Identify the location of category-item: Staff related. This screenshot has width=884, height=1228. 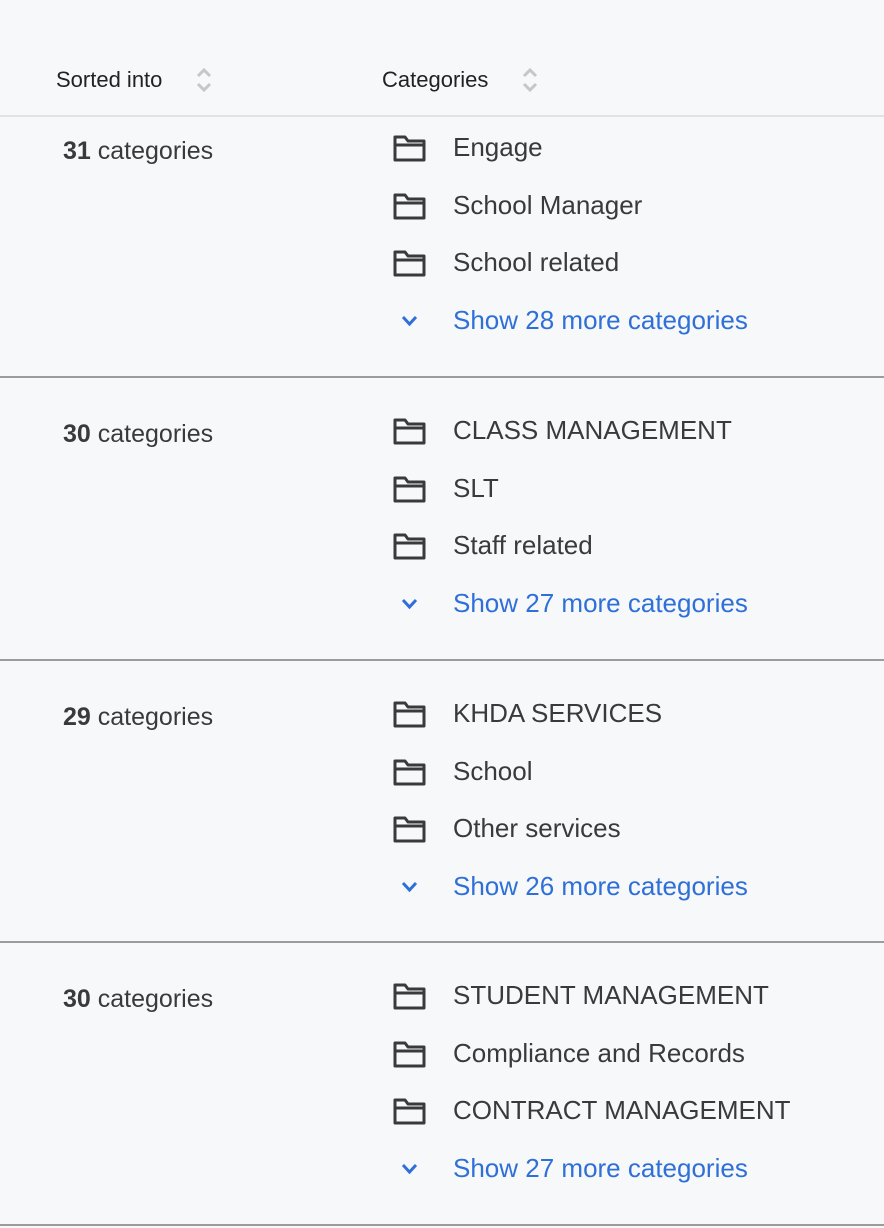
(493, 545).